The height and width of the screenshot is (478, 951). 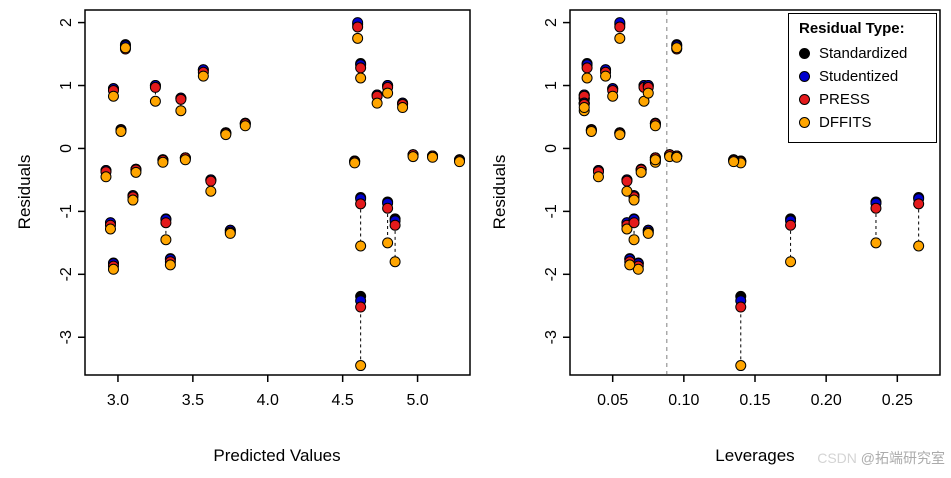 What do you see at coordinates (902, 458) in the screenshot?
I see `watermark-suffix: @拓端研究室` at bounding box center [902, 458].